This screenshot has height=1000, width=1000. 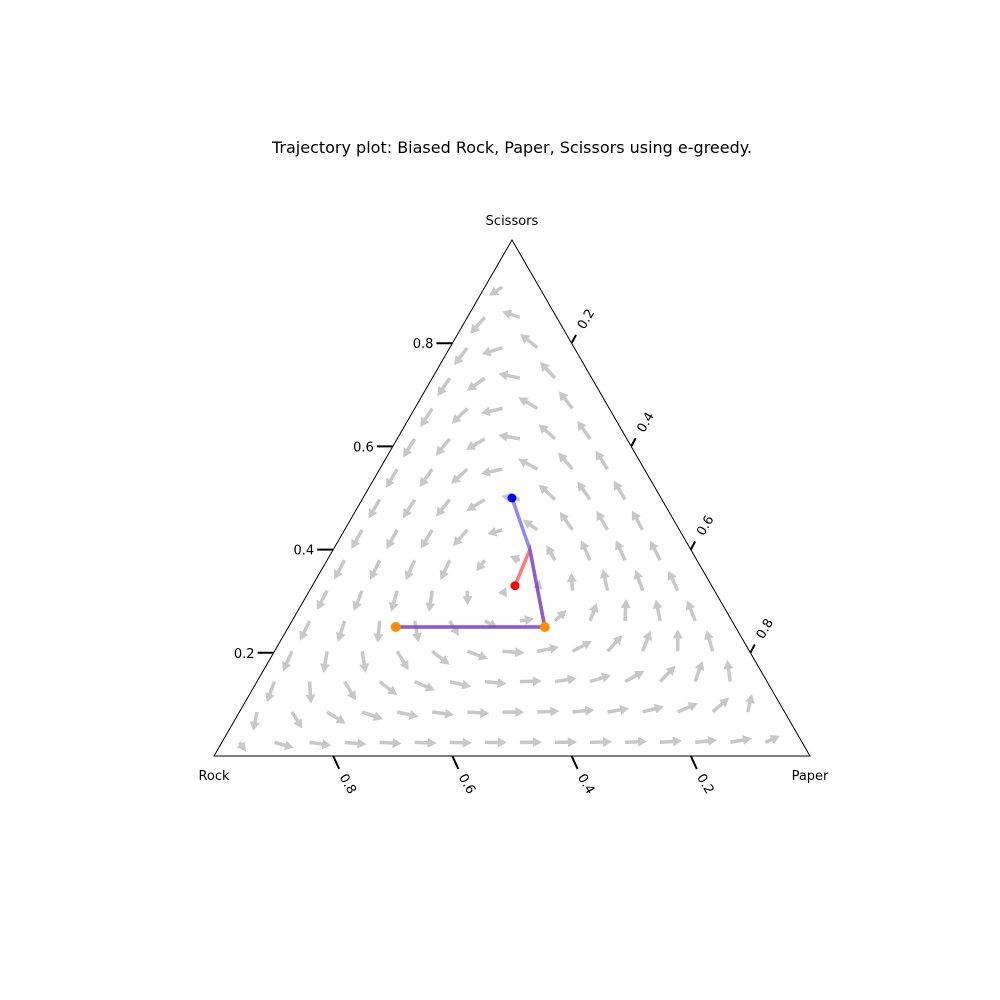 I want to click on tick-label-left-1: 0.4, so click(x=304, y=551).